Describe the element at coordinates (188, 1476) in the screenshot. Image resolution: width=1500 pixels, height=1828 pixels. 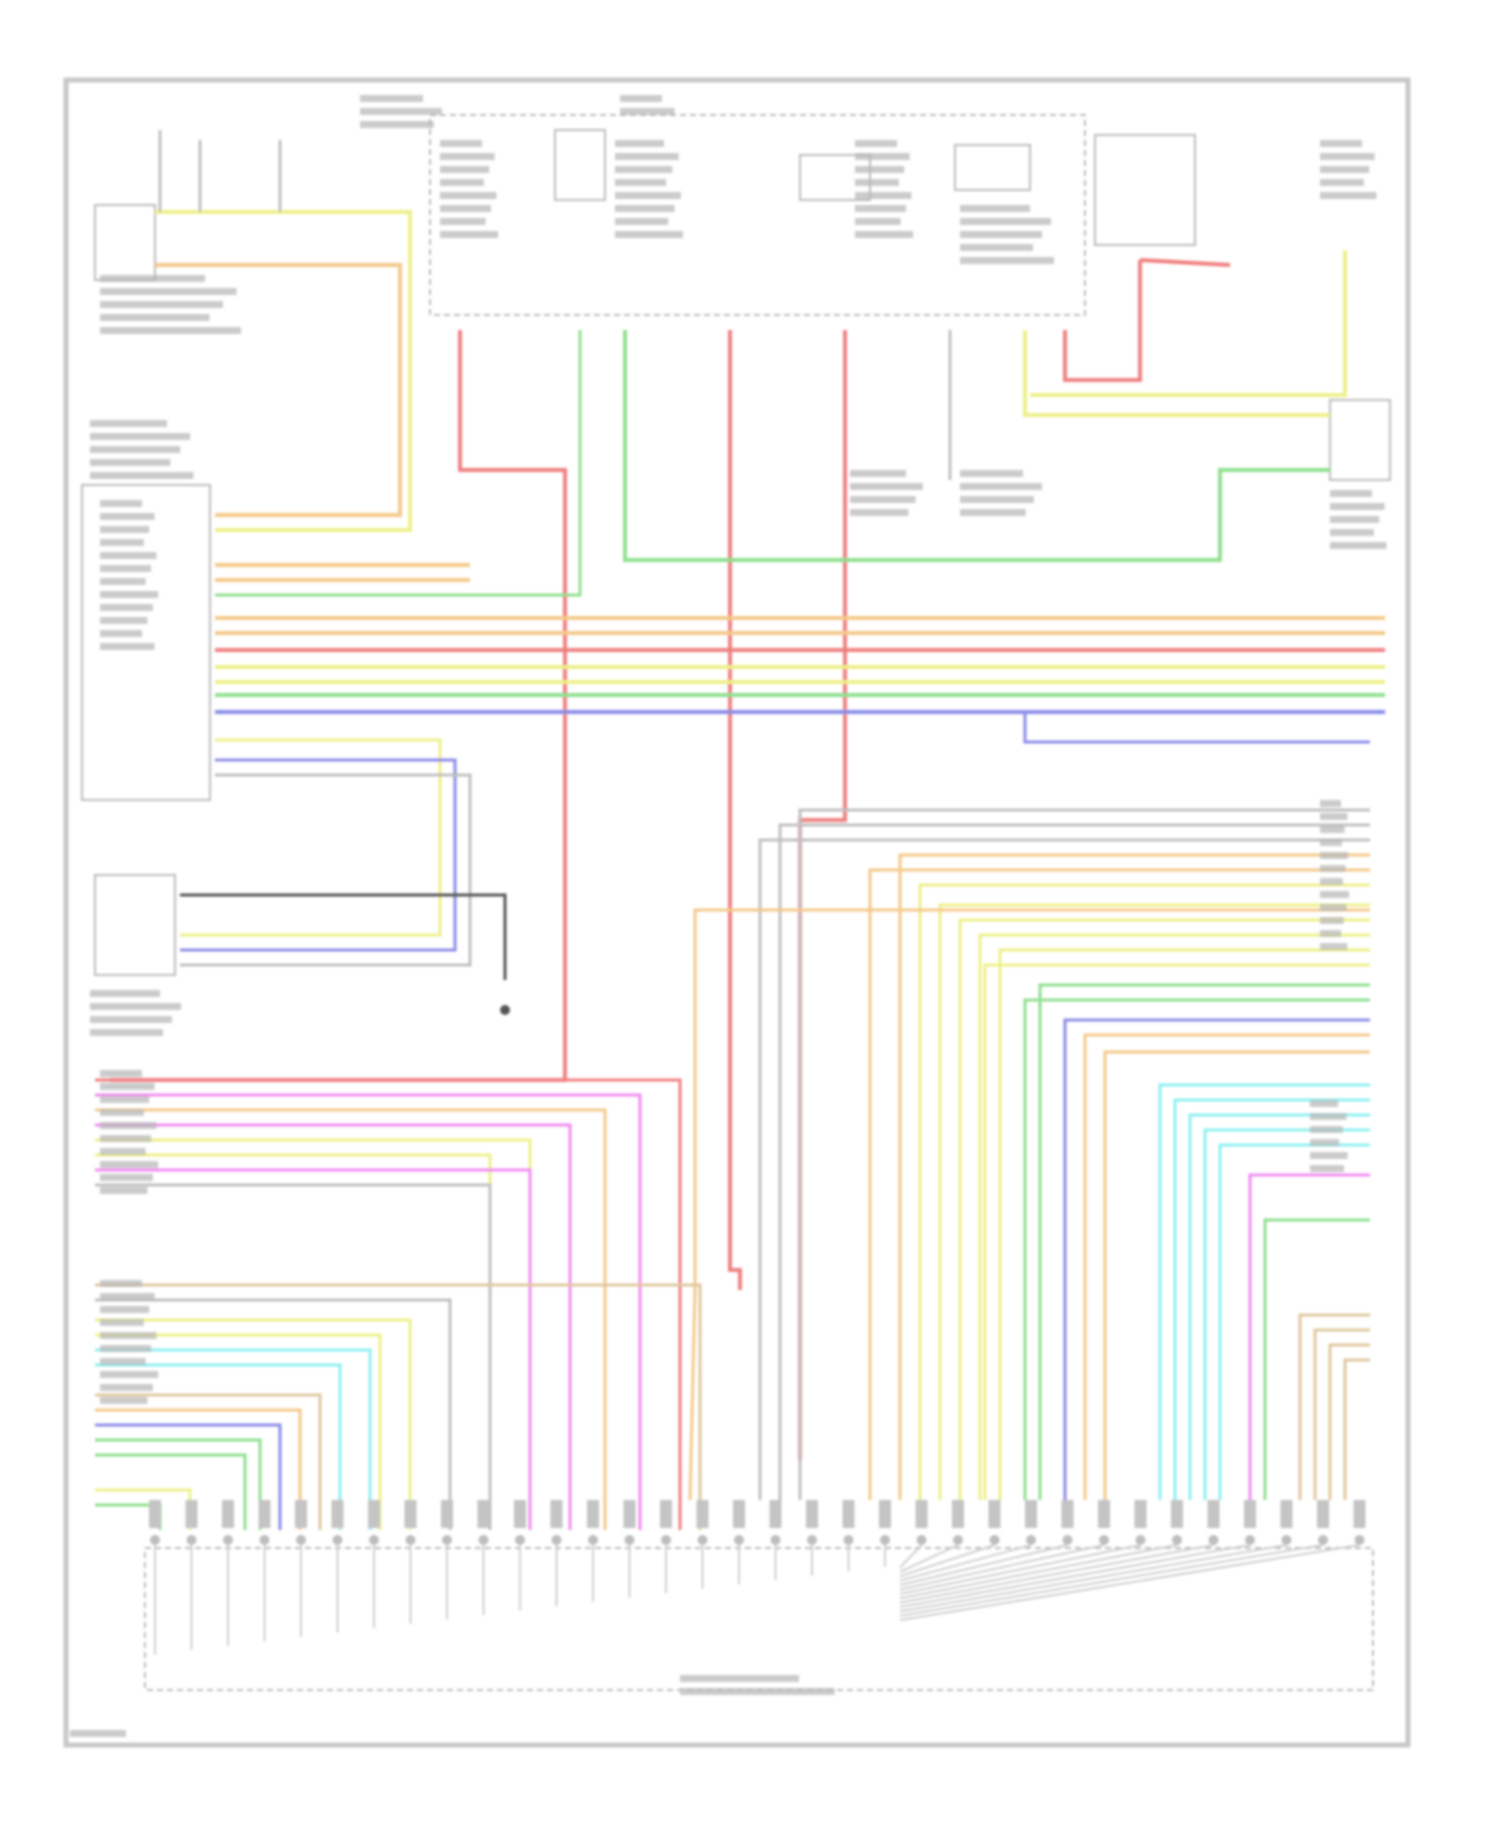
I see `wire-blue` at that location.